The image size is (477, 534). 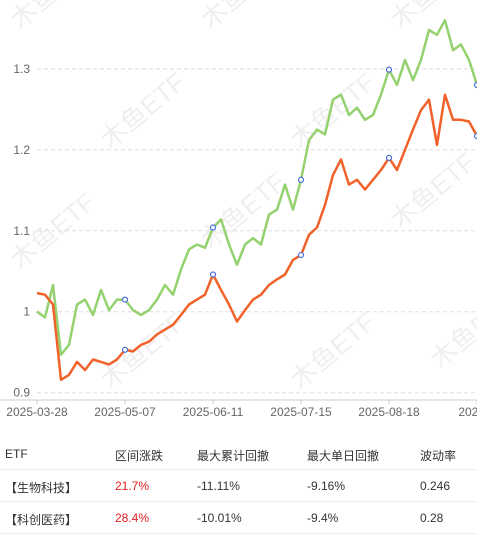 I want to click on table-row: 【科创医药】 28.4% -10.01% -9.4% 0.28, so click(x=238, y=518).